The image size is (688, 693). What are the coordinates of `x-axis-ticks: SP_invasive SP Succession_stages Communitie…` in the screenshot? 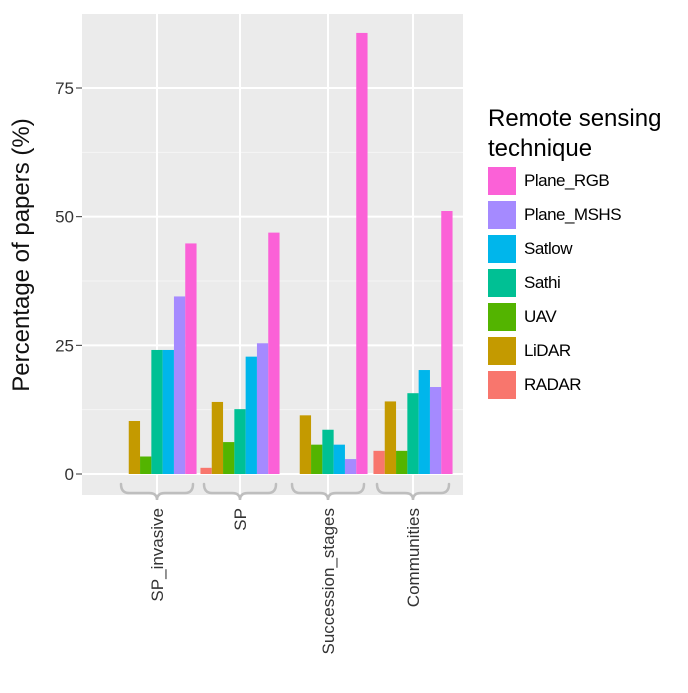 It's located at (285, 581).